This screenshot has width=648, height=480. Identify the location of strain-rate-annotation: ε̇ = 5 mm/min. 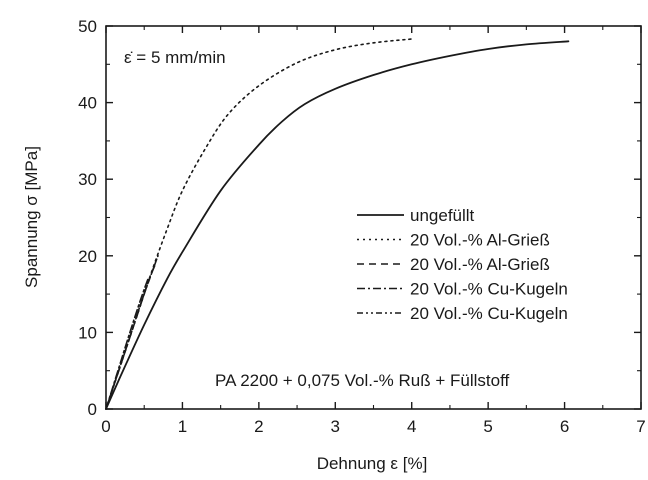
(175, 57).